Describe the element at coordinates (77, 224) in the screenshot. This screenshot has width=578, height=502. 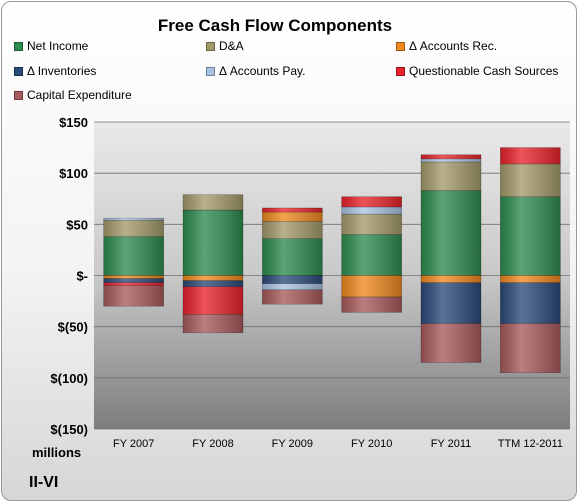
I see `y-tick-label: $50` at that location.